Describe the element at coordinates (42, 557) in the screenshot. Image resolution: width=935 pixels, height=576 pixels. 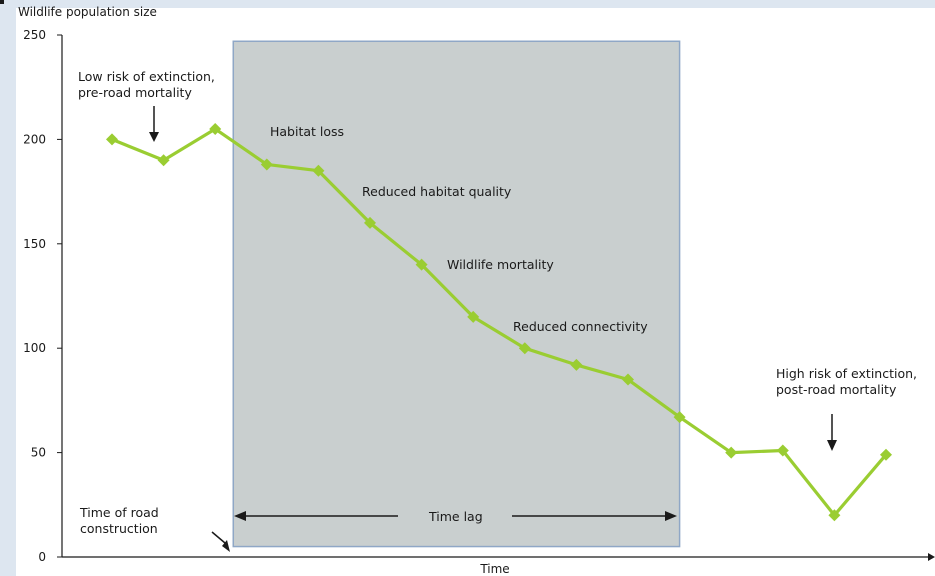
I see `y-tick-label: 0` at that location.